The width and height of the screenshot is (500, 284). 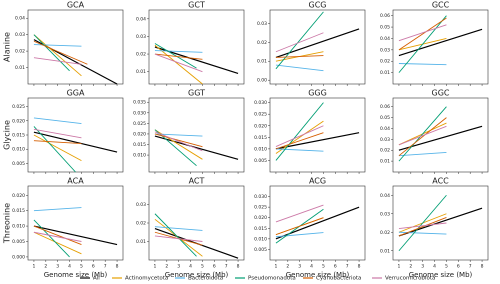 What do you see at coordinates (76, 5) in the screenshot?
I see `panel-title: GCA` at bounding box center [76, 5].